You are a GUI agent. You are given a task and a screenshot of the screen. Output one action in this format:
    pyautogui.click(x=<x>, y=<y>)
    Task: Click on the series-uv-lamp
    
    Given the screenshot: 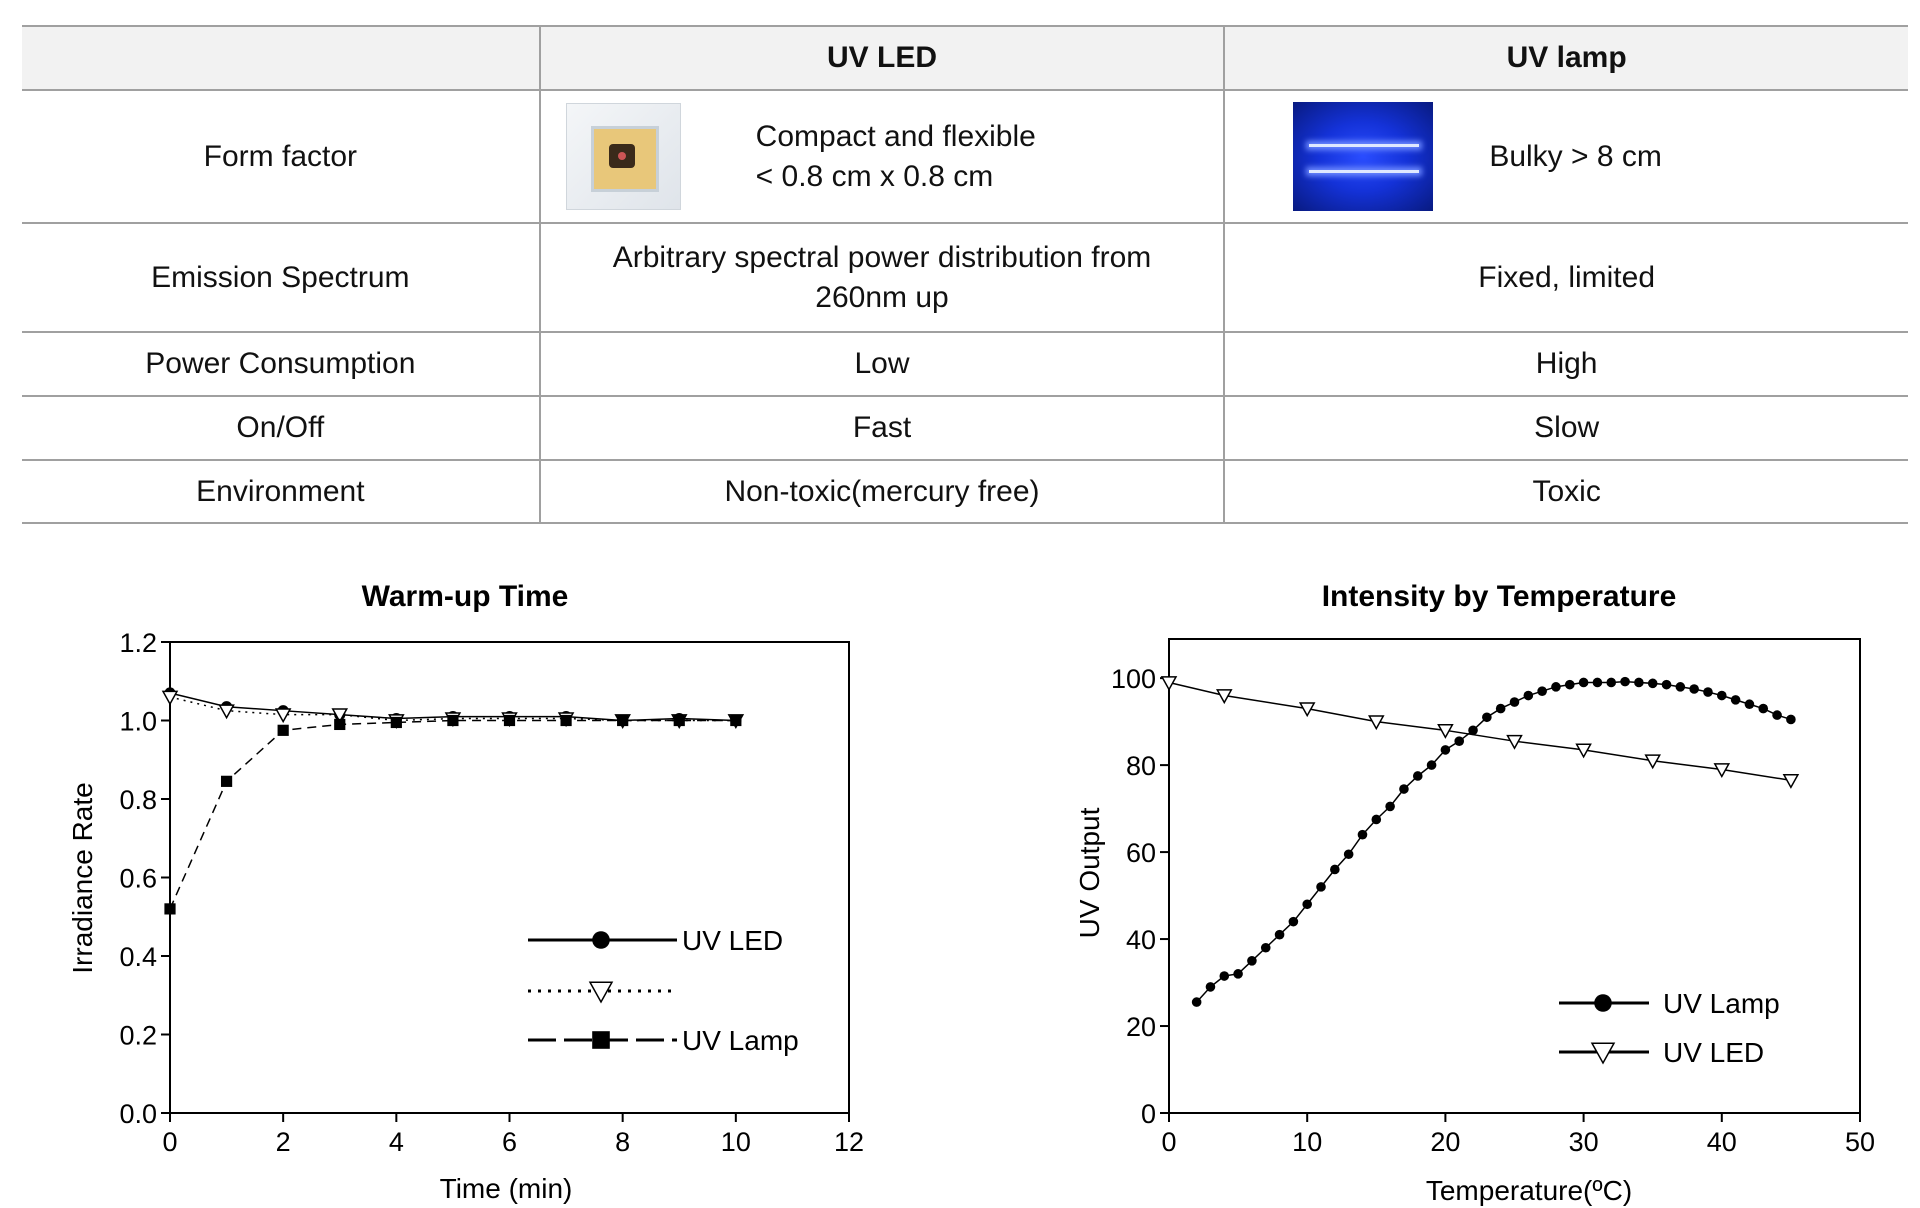 What is the action you would take?
    pyautogui.click(x=453, y=814)
    